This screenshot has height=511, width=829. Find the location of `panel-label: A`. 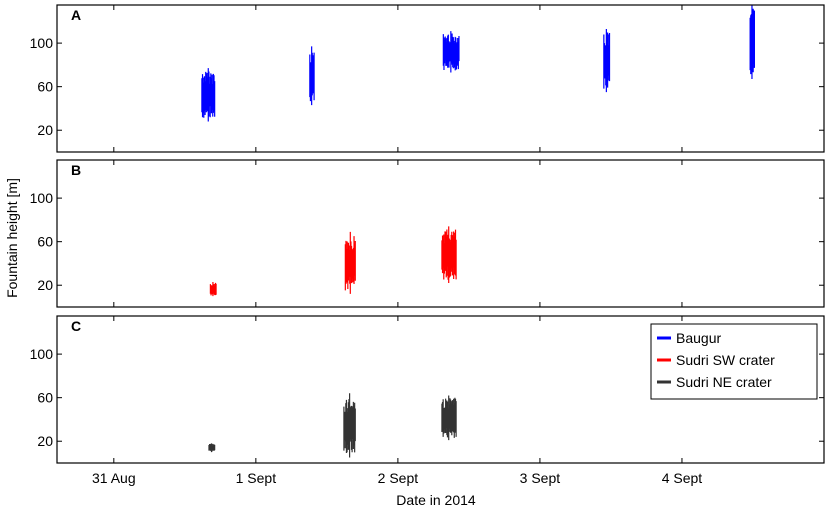

panel-label: A is located at coordinates (76, 15).